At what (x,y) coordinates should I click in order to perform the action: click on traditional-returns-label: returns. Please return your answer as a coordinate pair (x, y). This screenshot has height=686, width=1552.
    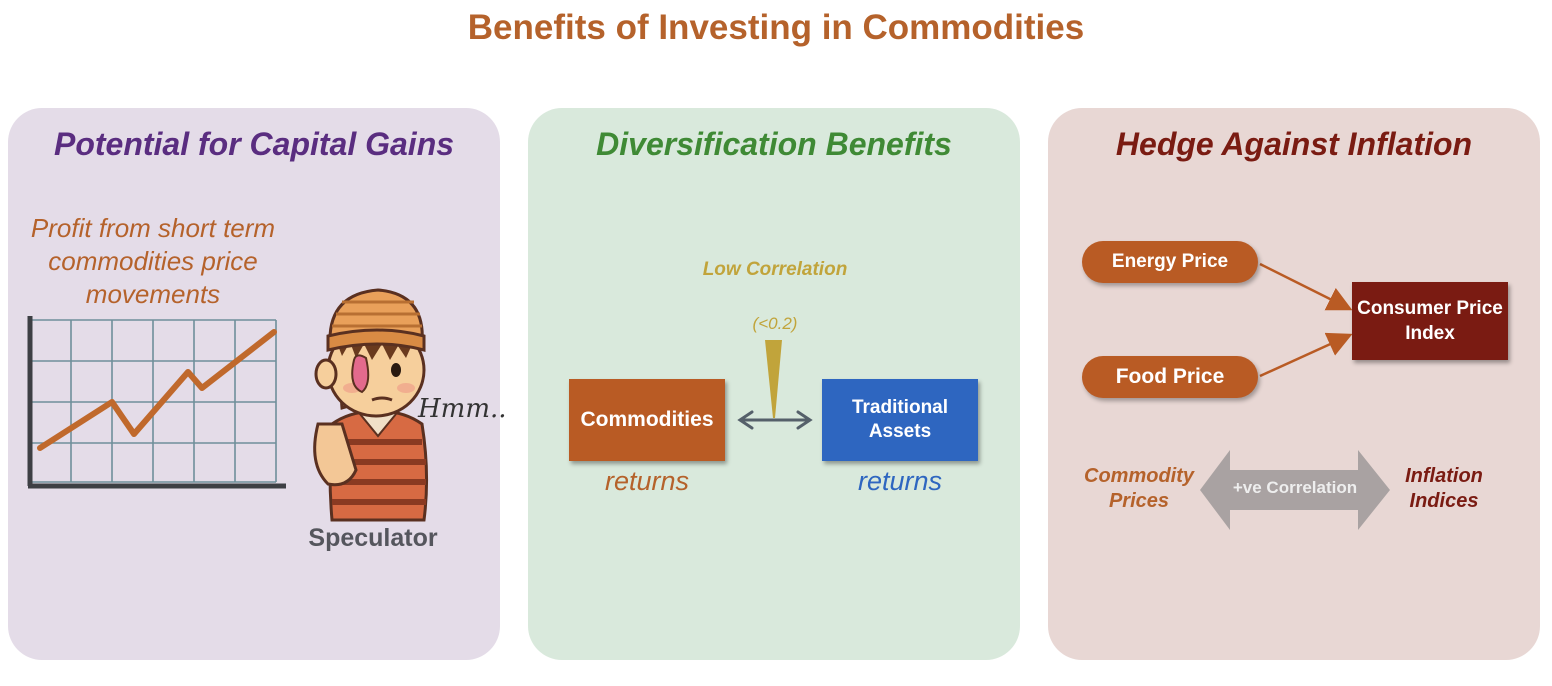
    Looking at the image, I should click on (900, 481).